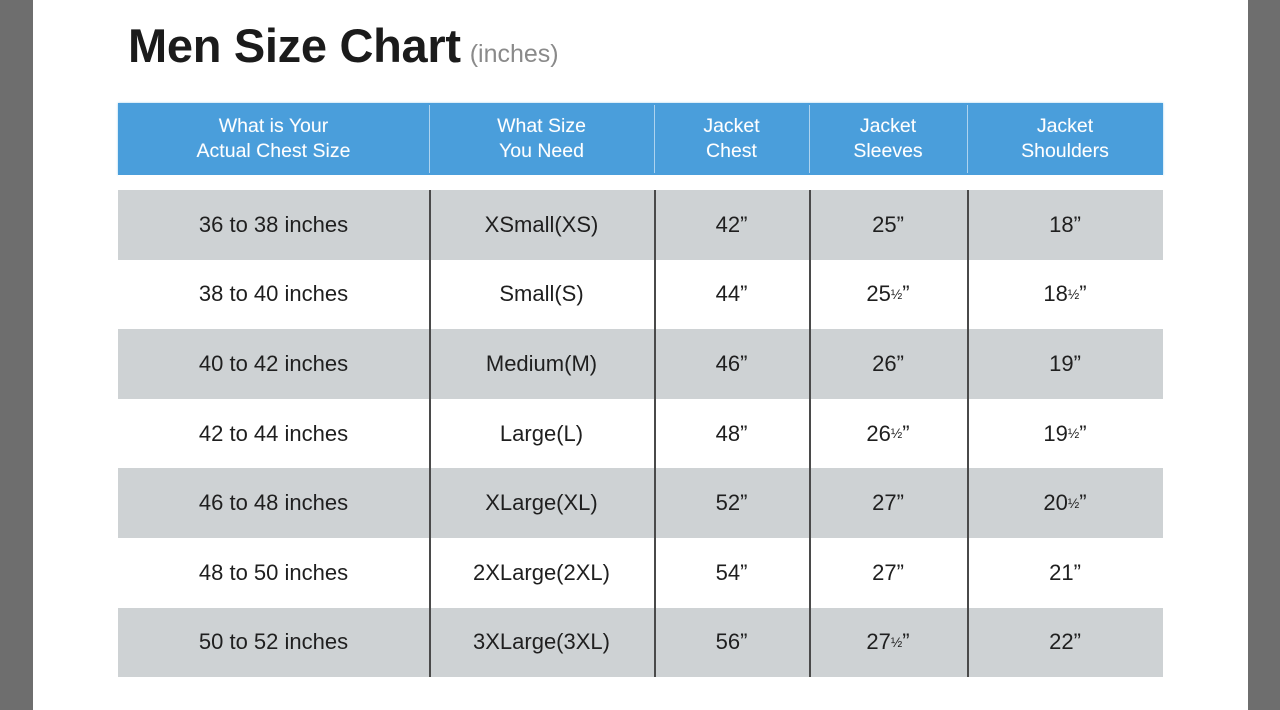 The width and height of the screenshot is (1280, 710). I want to click on column-header-what-size-you-need: What Size You Need, so click(541, 139).